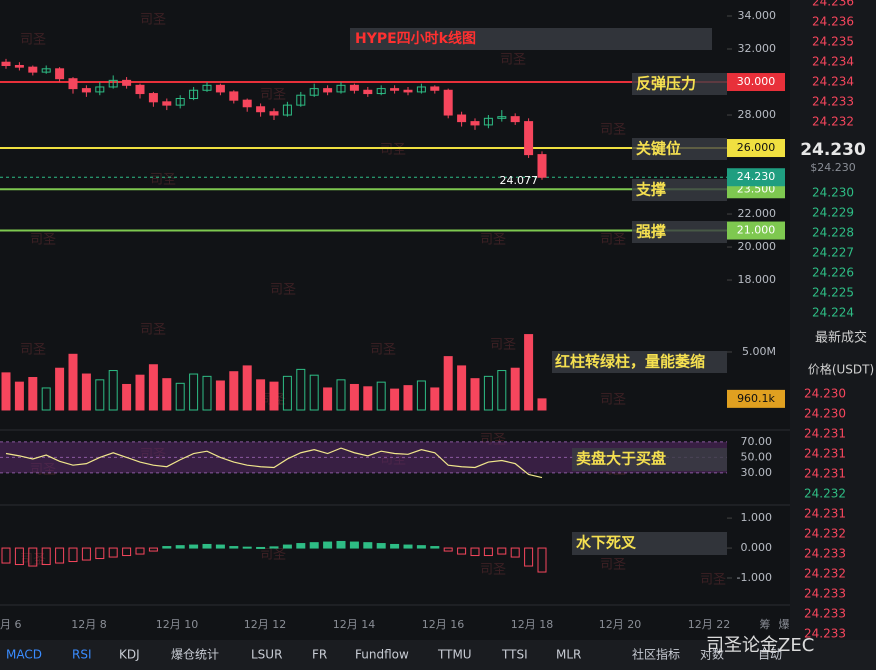 This screenshot has width=876, height=670. Describe the element at coordinates (756, 82) in the screenshot. I see `level-box` at that location.